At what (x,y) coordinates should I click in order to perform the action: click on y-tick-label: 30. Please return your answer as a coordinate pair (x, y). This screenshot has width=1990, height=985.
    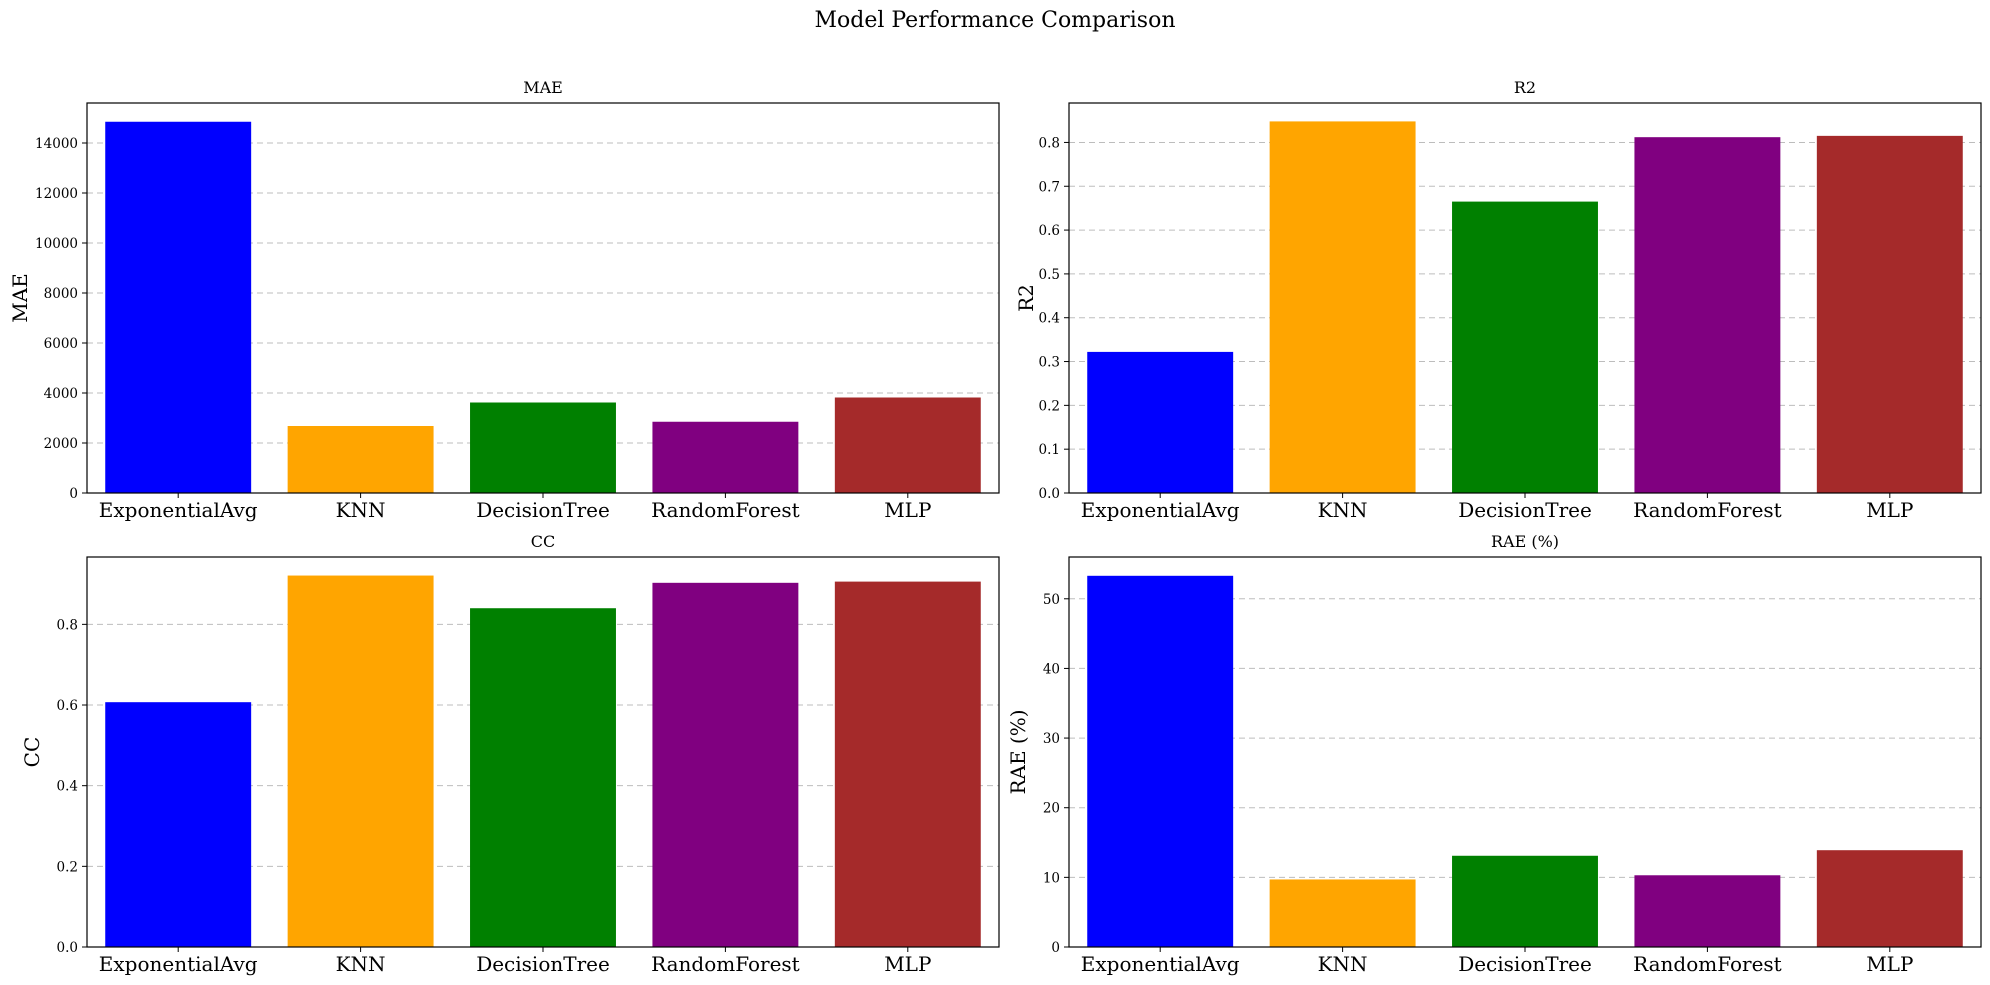
    Looking at the image, I should click on (1051, 739).